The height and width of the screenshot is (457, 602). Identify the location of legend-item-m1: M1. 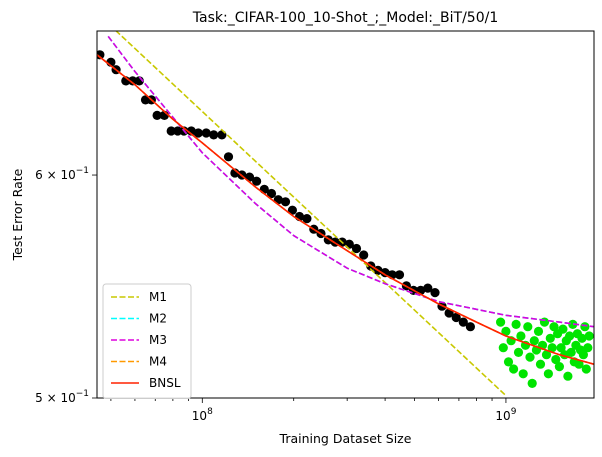
(139, 297).